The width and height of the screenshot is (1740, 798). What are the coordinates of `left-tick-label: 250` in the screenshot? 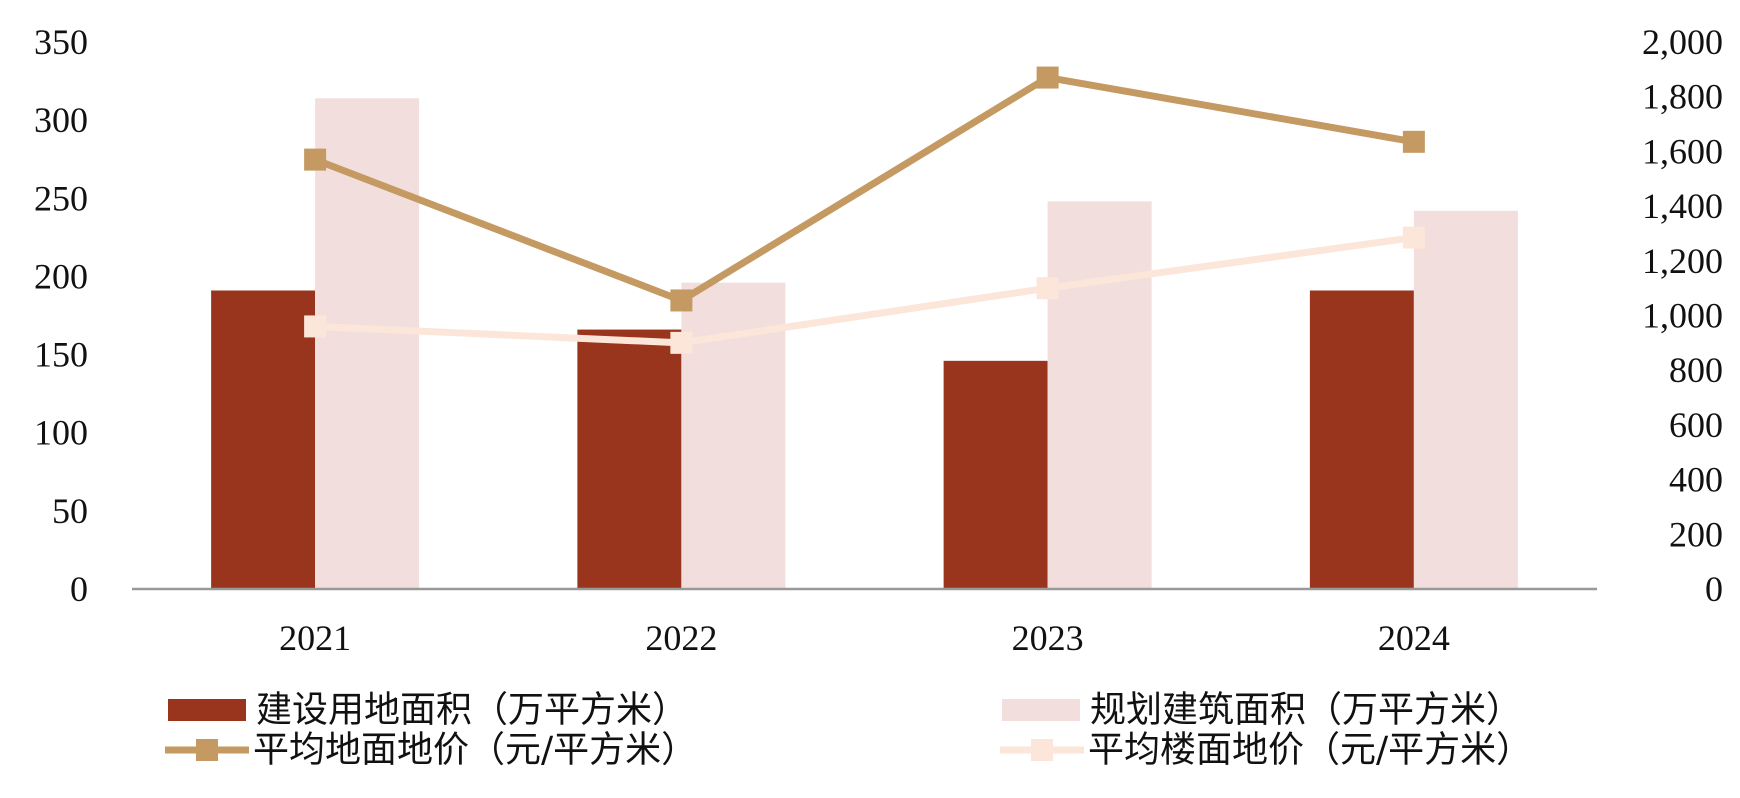 It's located at (61, 198).